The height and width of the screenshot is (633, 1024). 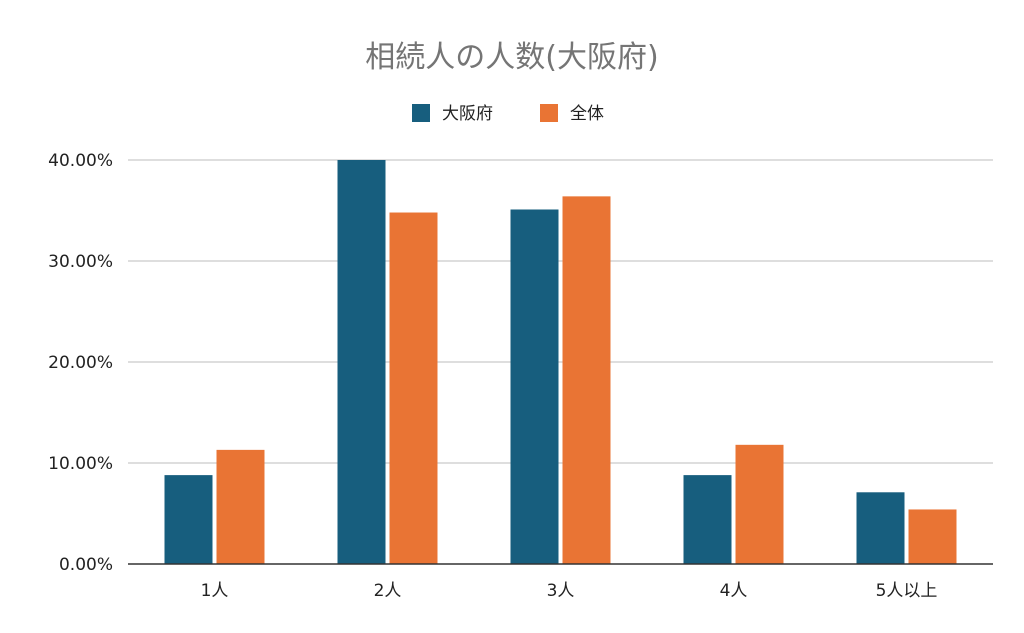 I want to click on y-tick-label: 30.00%, so click(x=80, y=262).